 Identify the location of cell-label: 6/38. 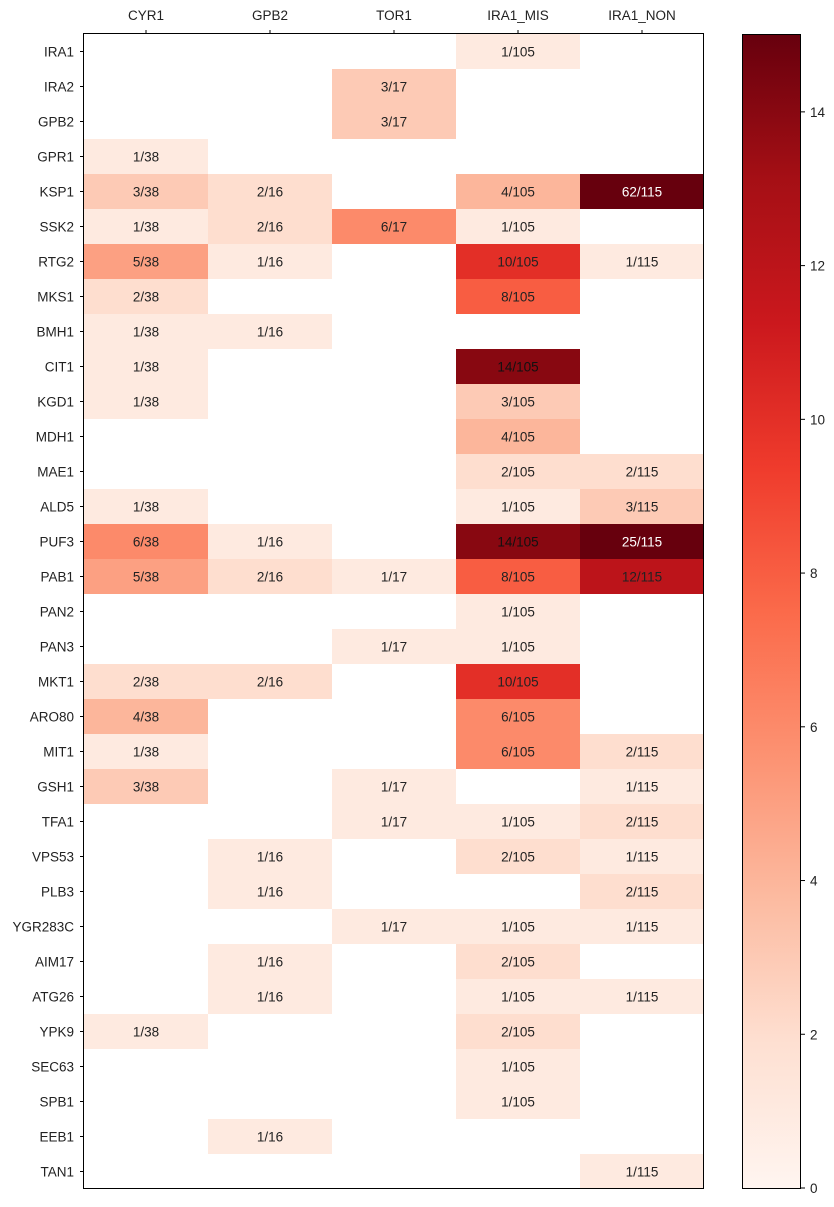
(146, 542).